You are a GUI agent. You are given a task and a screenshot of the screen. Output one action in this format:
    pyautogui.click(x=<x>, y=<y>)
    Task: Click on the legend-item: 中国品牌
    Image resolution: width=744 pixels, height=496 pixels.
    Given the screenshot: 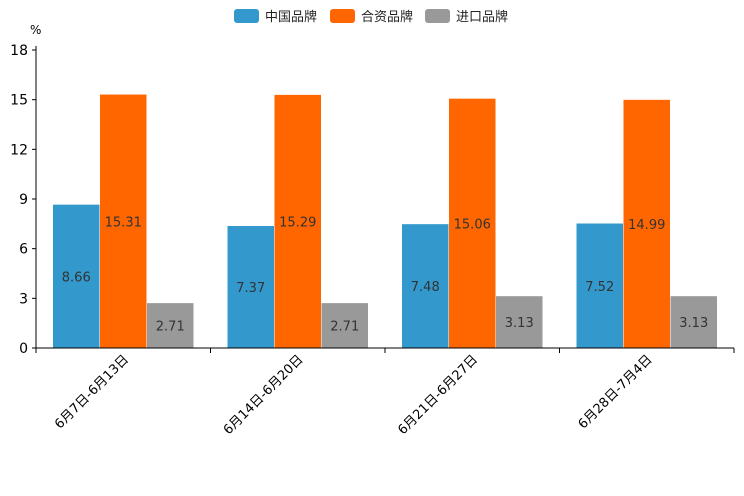 What is the action you would take?
    pyautogui.click(x=275, y=17)
    